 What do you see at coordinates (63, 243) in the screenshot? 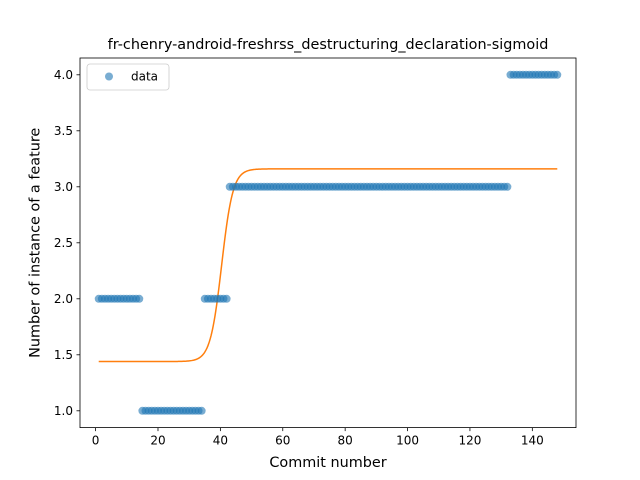
I see `y-tick-label: 2.5` at bounding box center [63, 243].